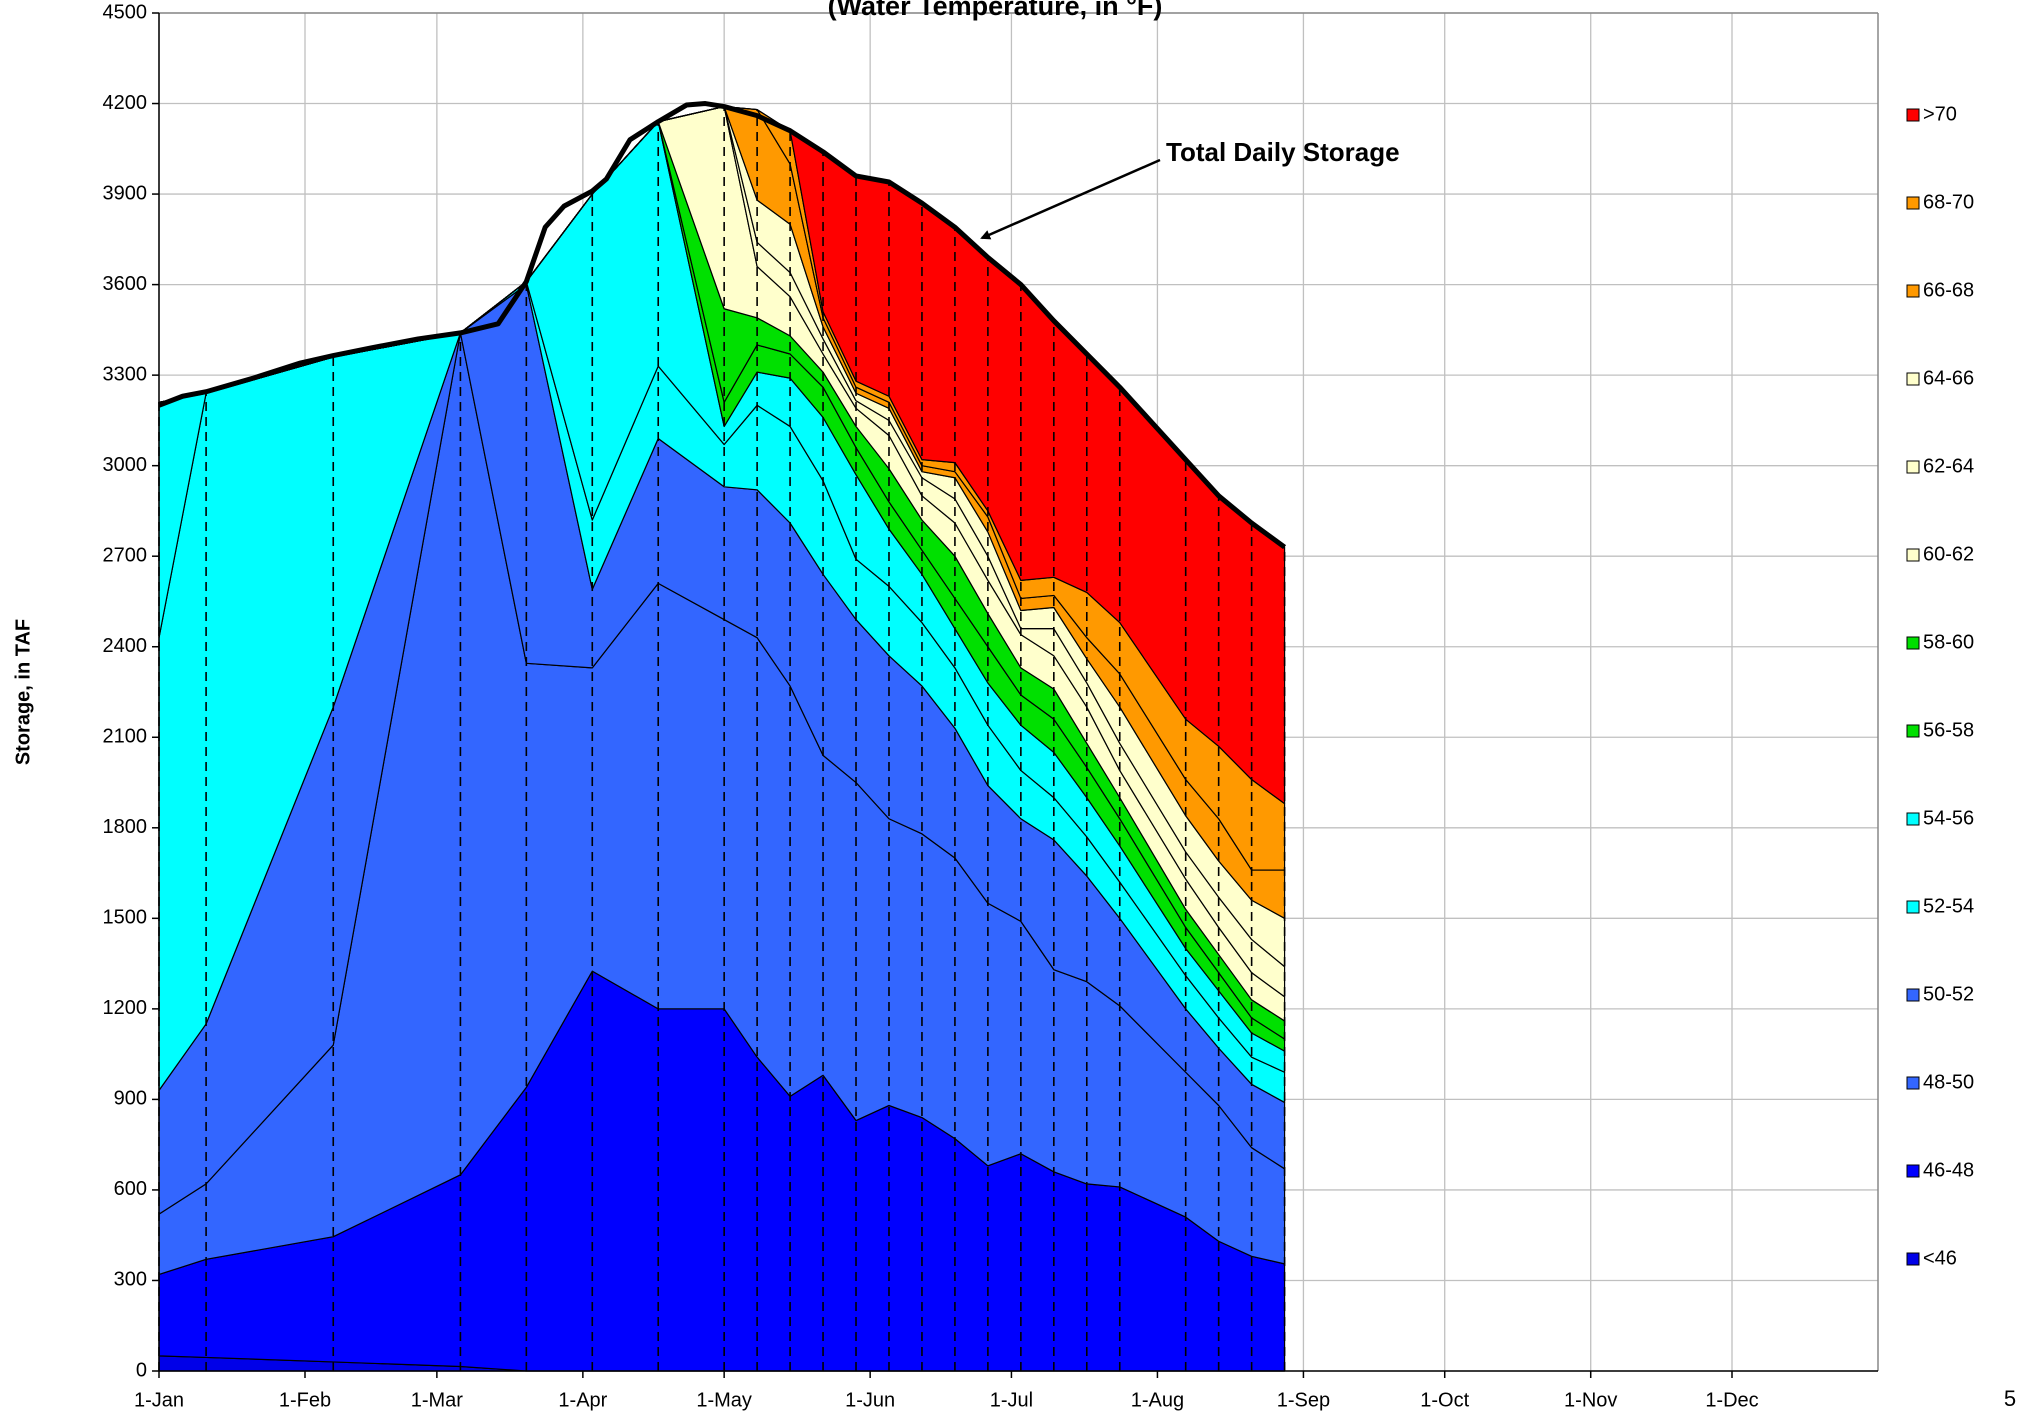 The width and height of the screenshot is (2024, 1416). What do you see at coordinates (1011, 1400) in the screenshot?
I see `x-tick-label: 1-Jul` at bounding box center [1011, 1400].